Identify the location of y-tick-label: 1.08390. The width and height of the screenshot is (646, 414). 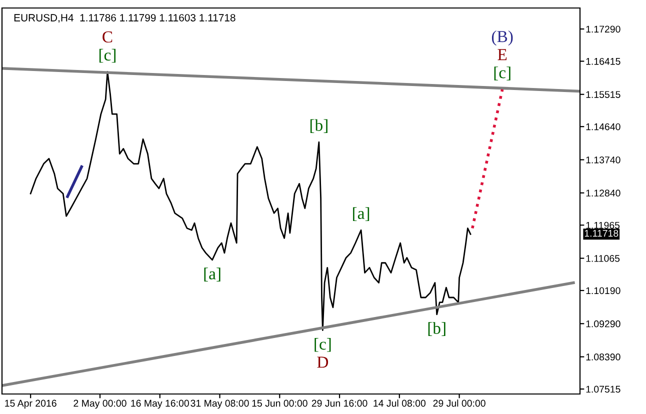
(603, 357).